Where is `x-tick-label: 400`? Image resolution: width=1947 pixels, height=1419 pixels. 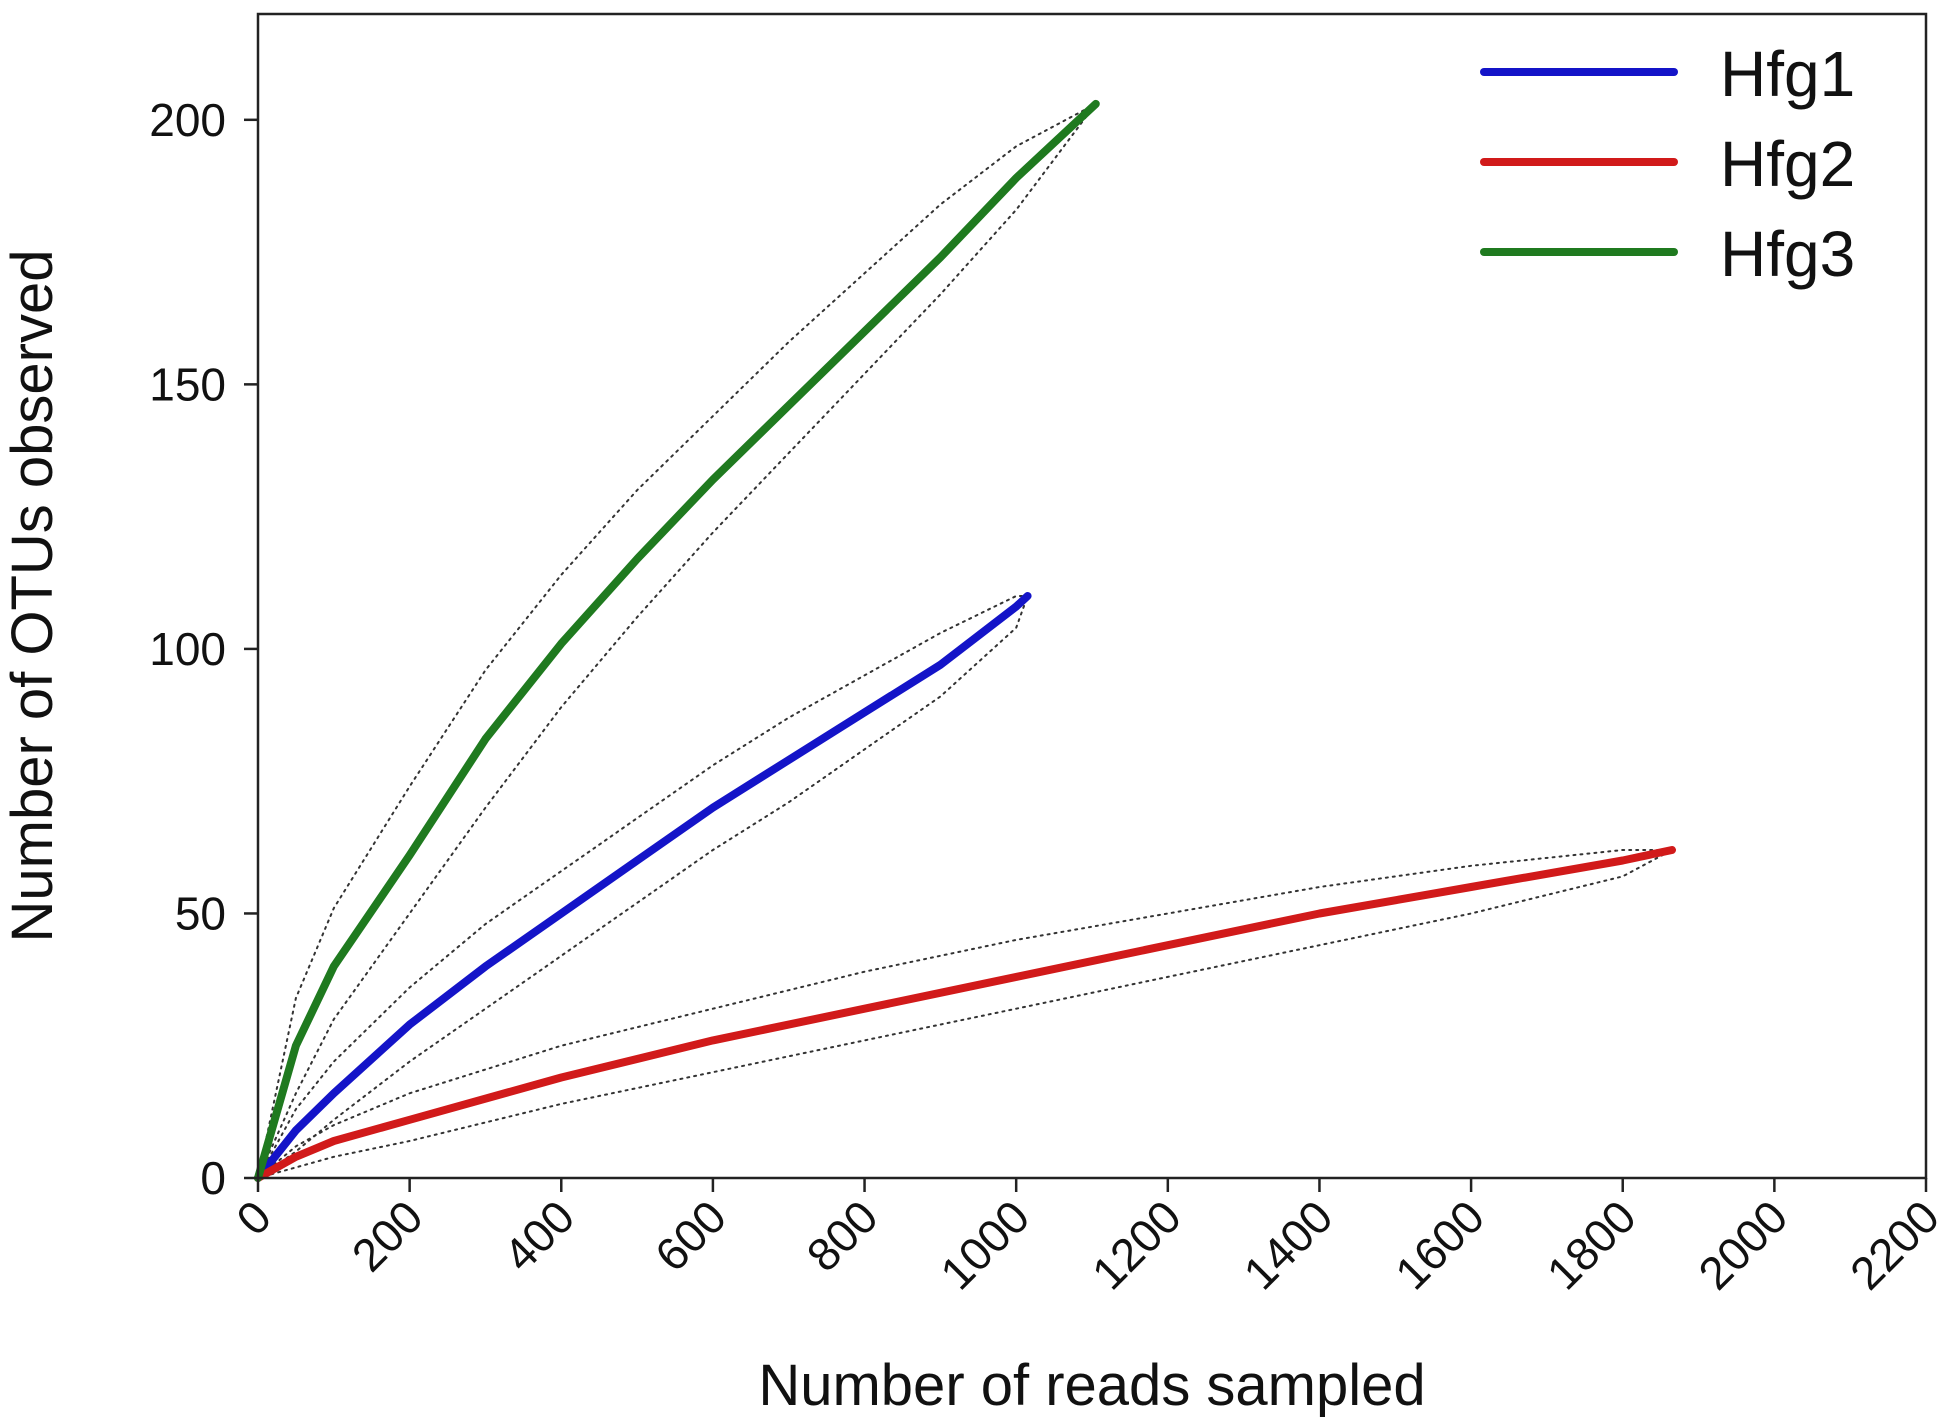 x-tick-label: 400 is located at coordinates (538, 1235).